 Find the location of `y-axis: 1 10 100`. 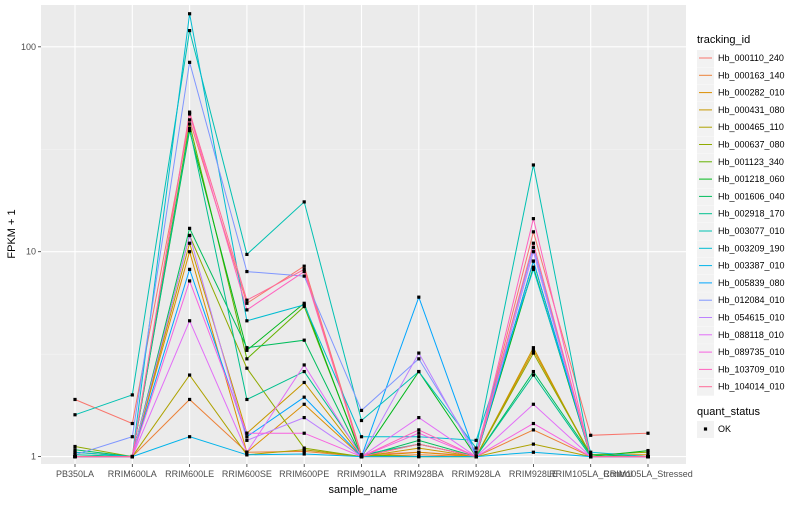

y-axis: 1 10 100 is located at coordinates (31, 252).